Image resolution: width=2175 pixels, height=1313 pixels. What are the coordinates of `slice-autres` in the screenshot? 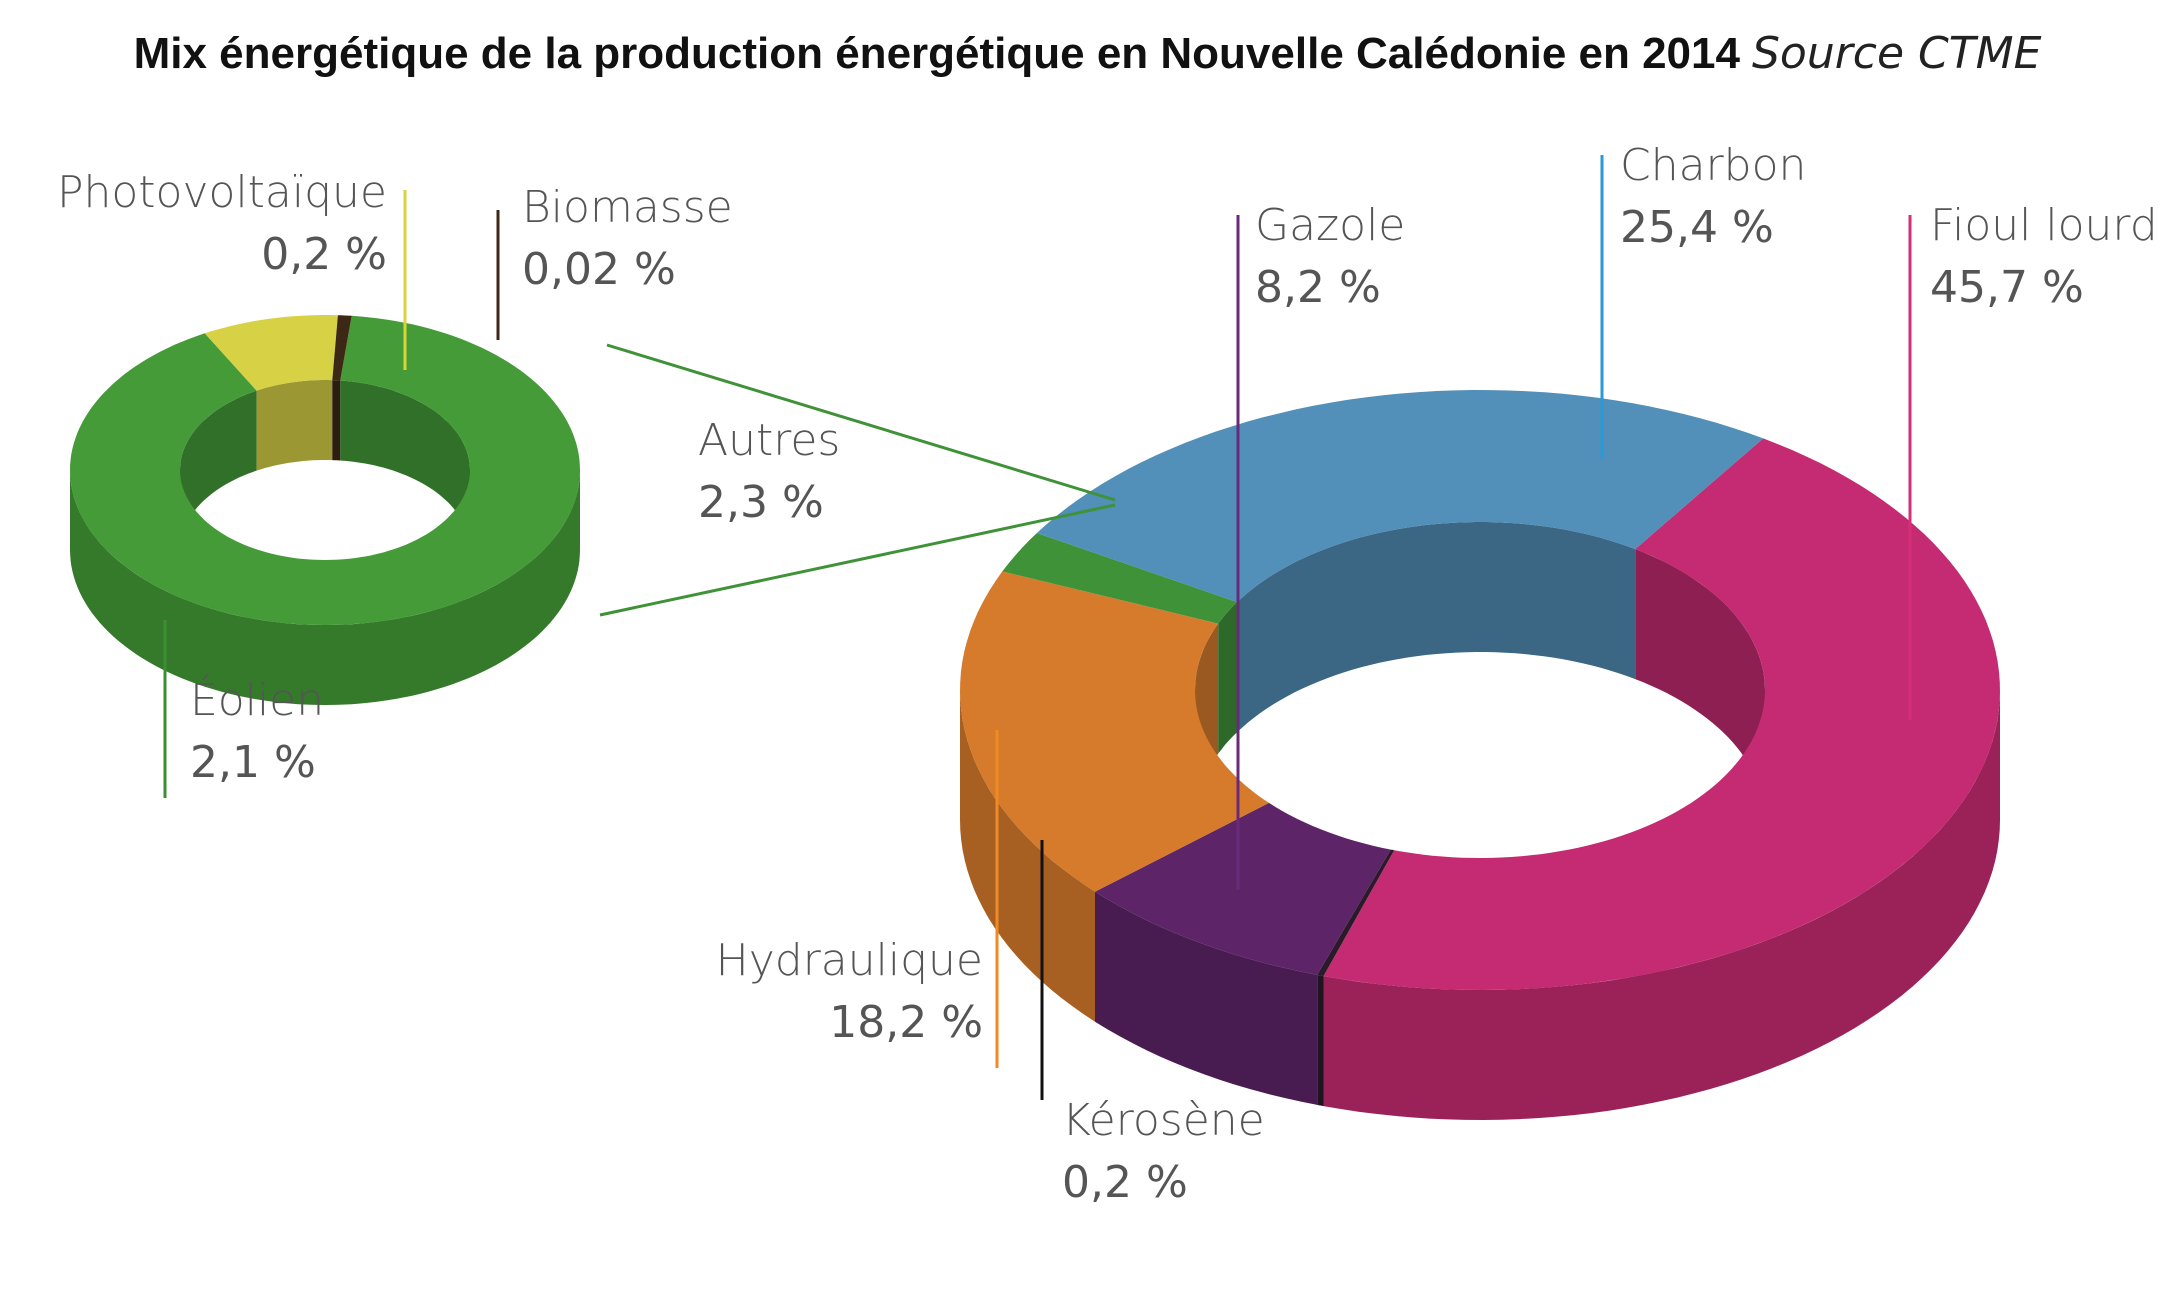 It's located at (1120, 578).